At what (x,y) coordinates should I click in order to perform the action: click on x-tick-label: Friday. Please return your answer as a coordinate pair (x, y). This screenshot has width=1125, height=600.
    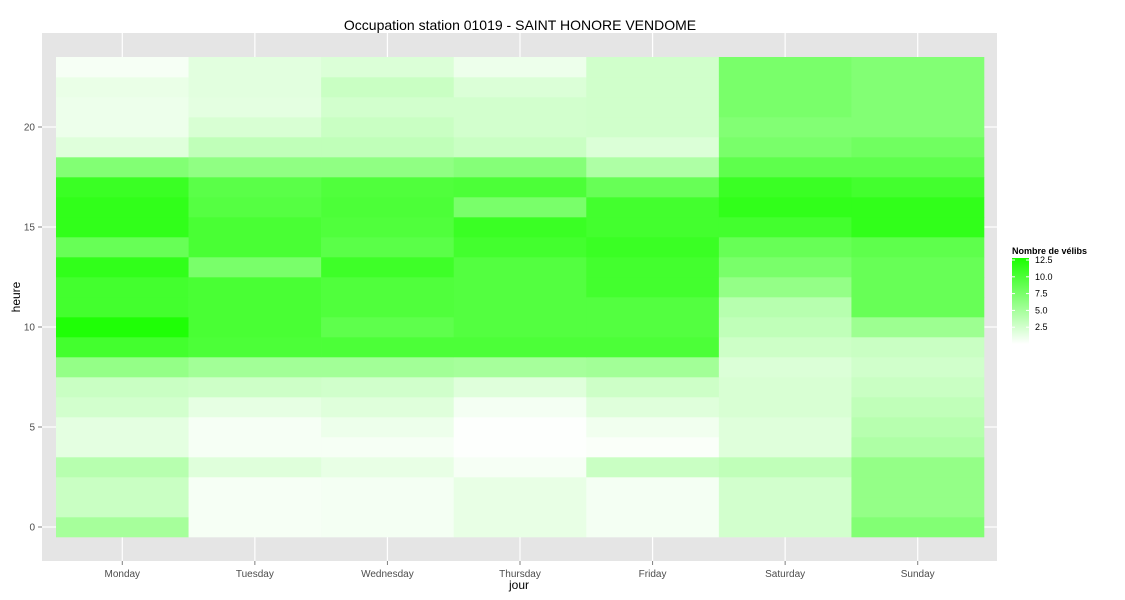
    Looking at the image, I should click on (653, 574).